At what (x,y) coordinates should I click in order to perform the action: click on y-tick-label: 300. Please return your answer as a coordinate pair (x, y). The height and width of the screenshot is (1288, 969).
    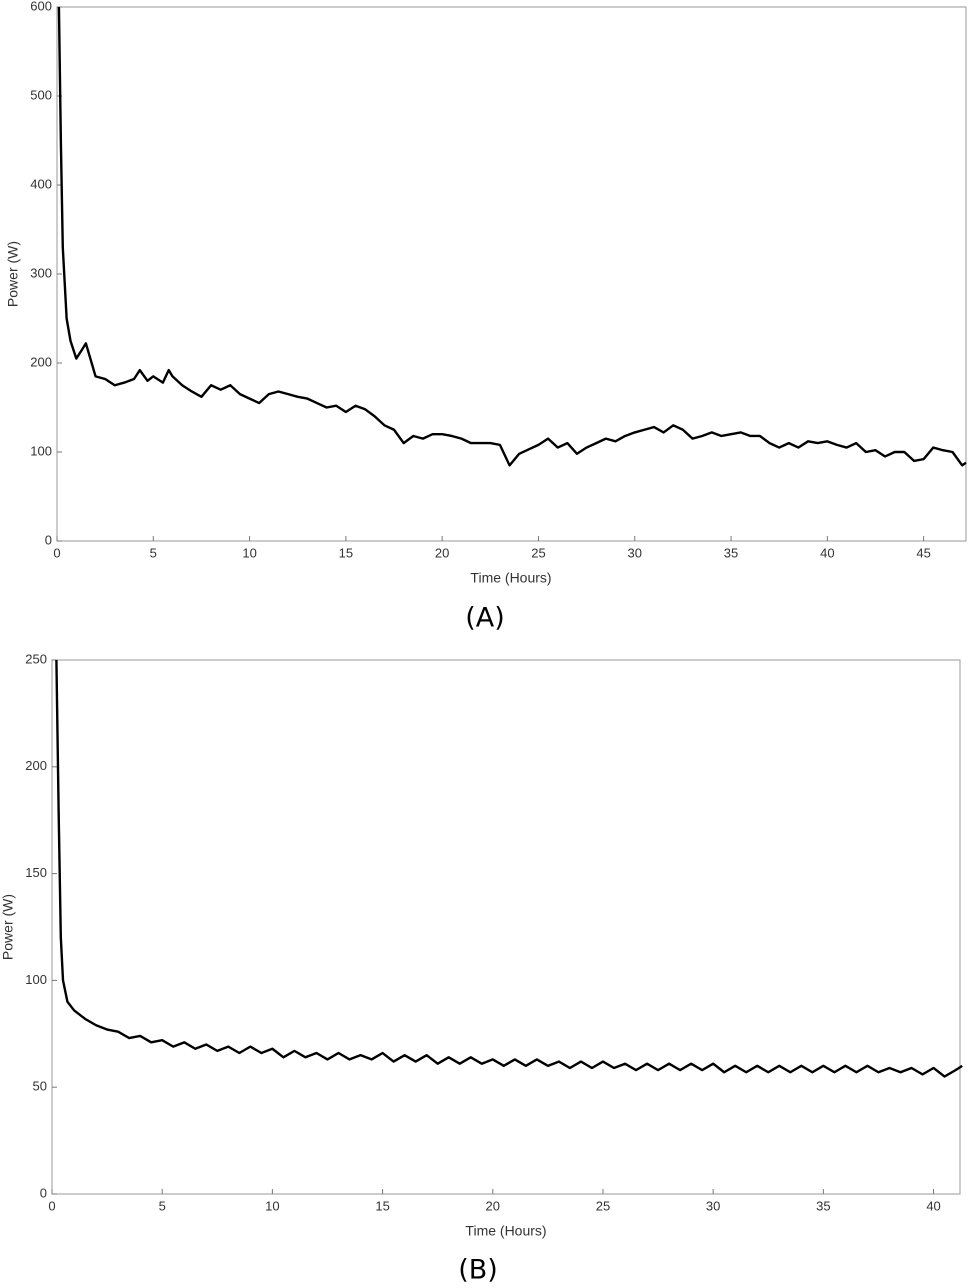
    Looking at the image, I should click on (41, 272).